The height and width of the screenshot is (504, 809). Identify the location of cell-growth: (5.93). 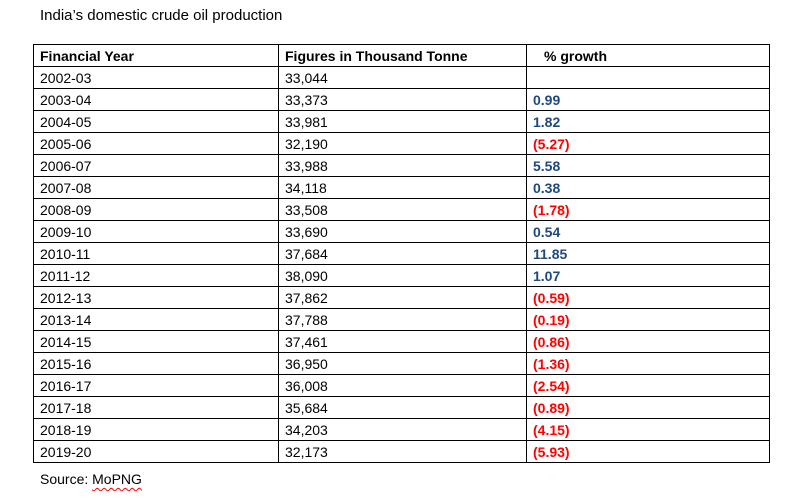
(648, 451).